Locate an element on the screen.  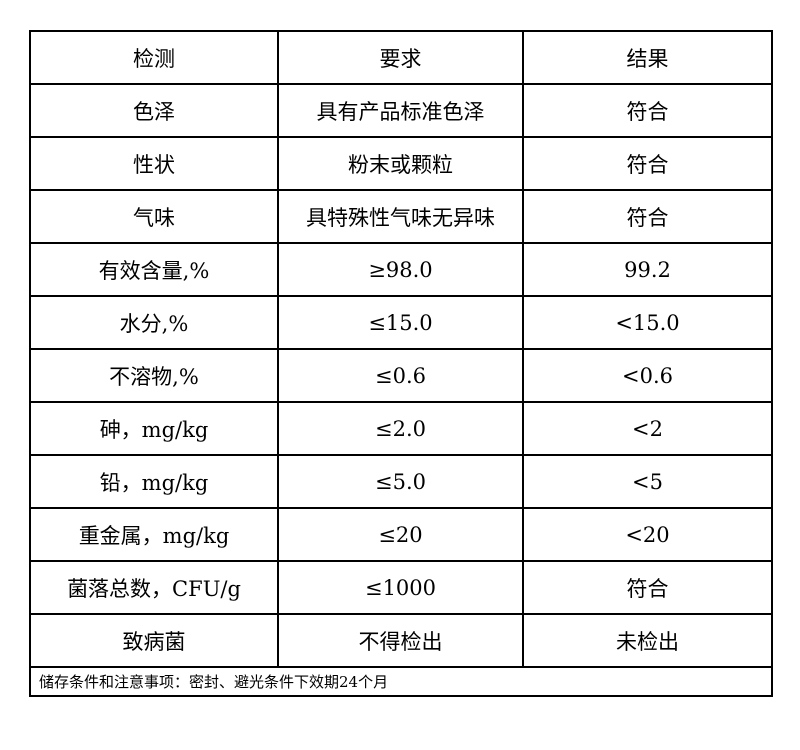
item-cell: 砷，mg/kg is located at coordinates (154, 428).